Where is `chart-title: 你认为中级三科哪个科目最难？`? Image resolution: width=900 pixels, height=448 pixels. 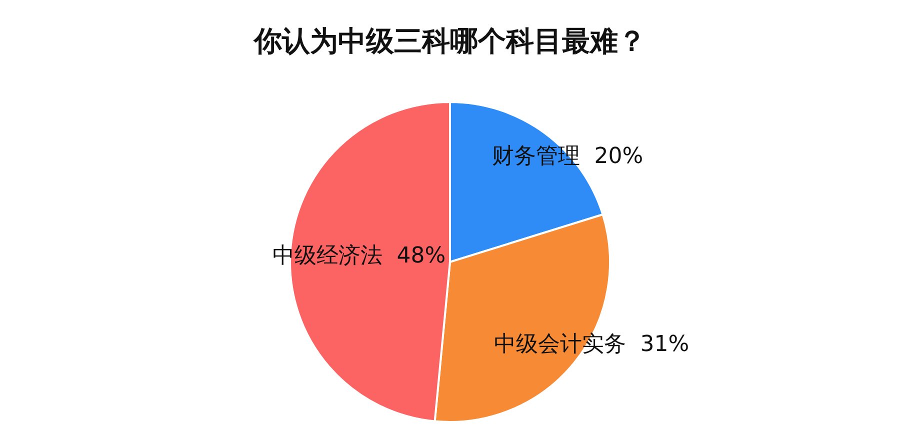 chart-title: 你认为中级三科哪个科目最难？ is located at coordinates (449, 41).